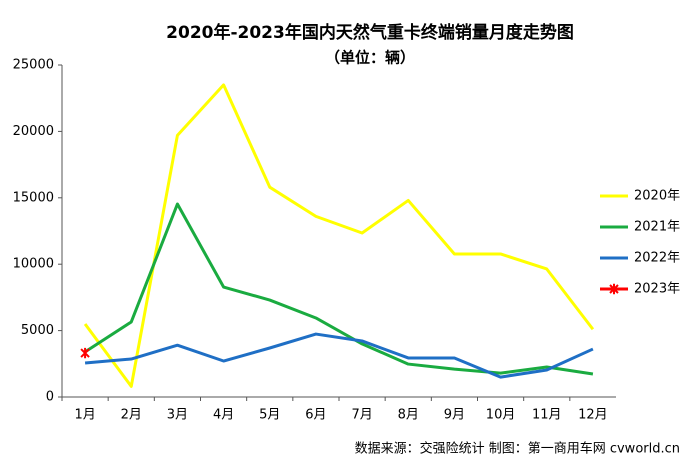 The image size is (689, 470). Describe the element at coordinates (547, 415) in the screenshot. I see `x-tick-label: 11月` at that location.